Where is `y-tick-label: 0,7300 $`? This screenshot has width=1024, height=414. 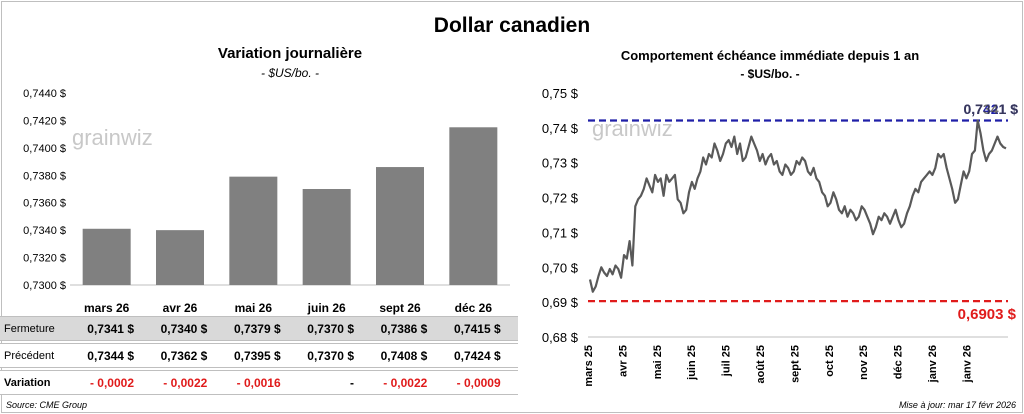 y-tick-label: 0,7300 $ is located at coordinates (44, 286).